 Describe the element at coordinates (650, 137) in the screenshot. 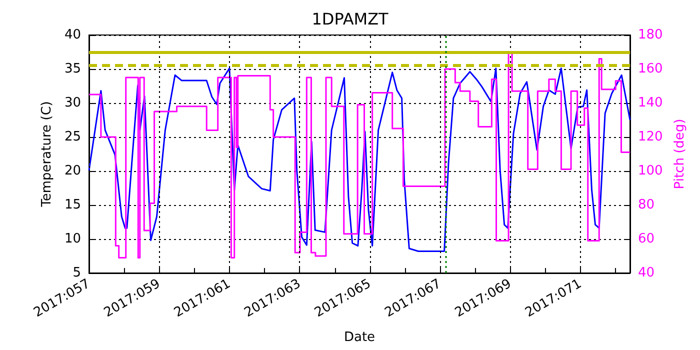

I see `y2-tick-label: 120` at that location.